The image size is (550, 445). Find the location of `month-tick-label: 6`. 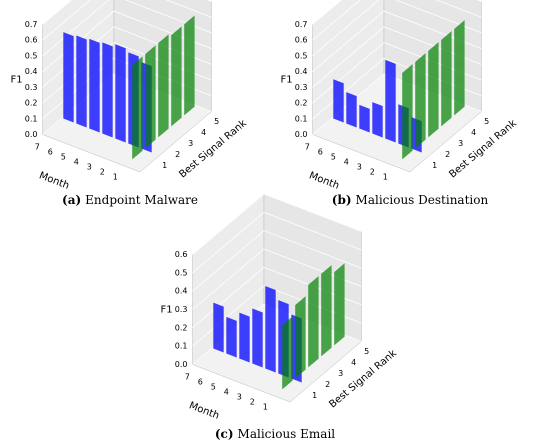

month-tick-label: 6 is located at coordinates (50, 151).